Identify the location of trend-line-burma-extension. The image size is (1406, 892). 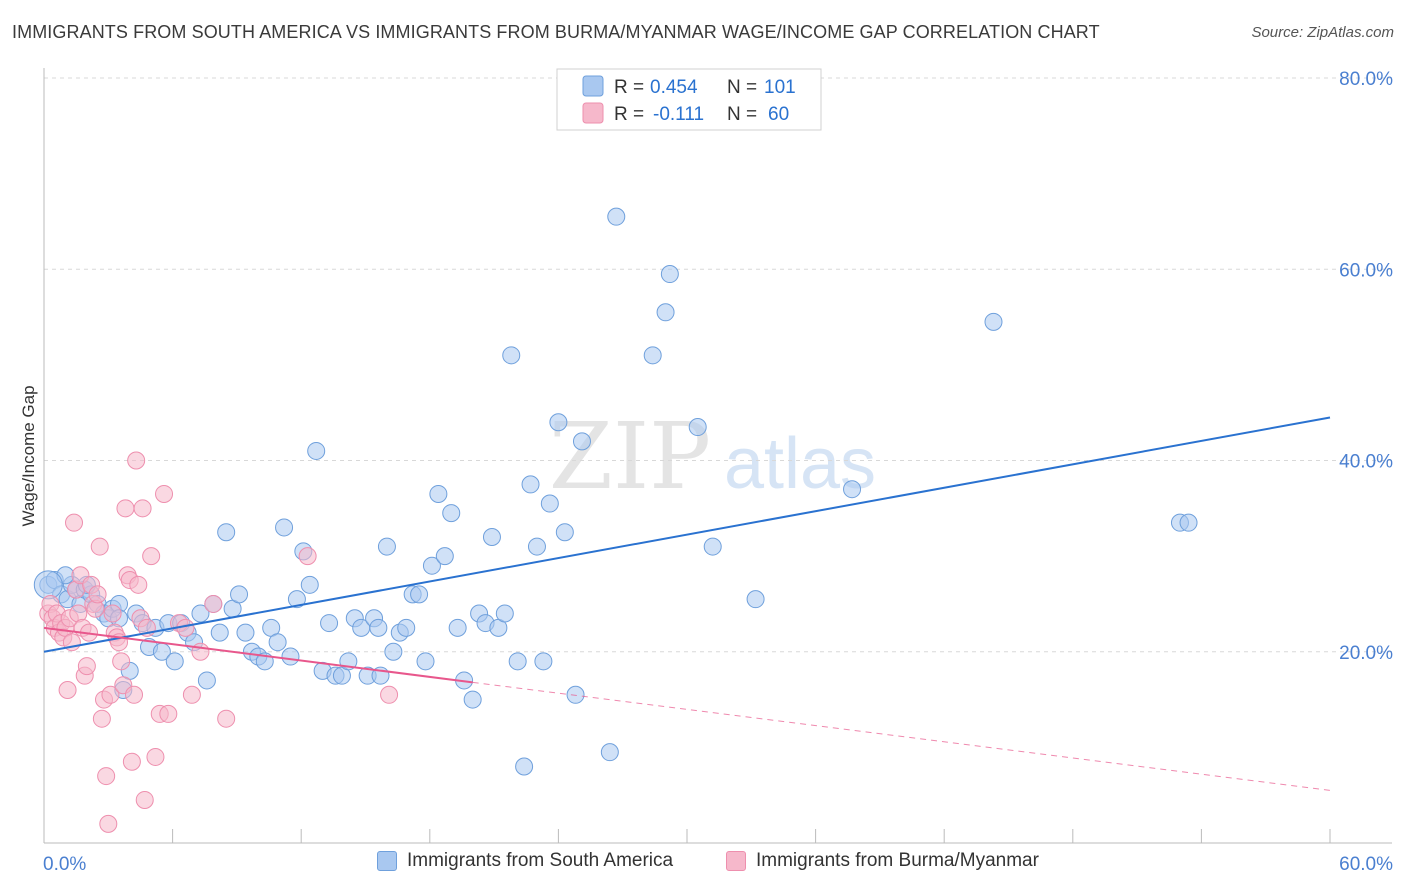
(901, 736).